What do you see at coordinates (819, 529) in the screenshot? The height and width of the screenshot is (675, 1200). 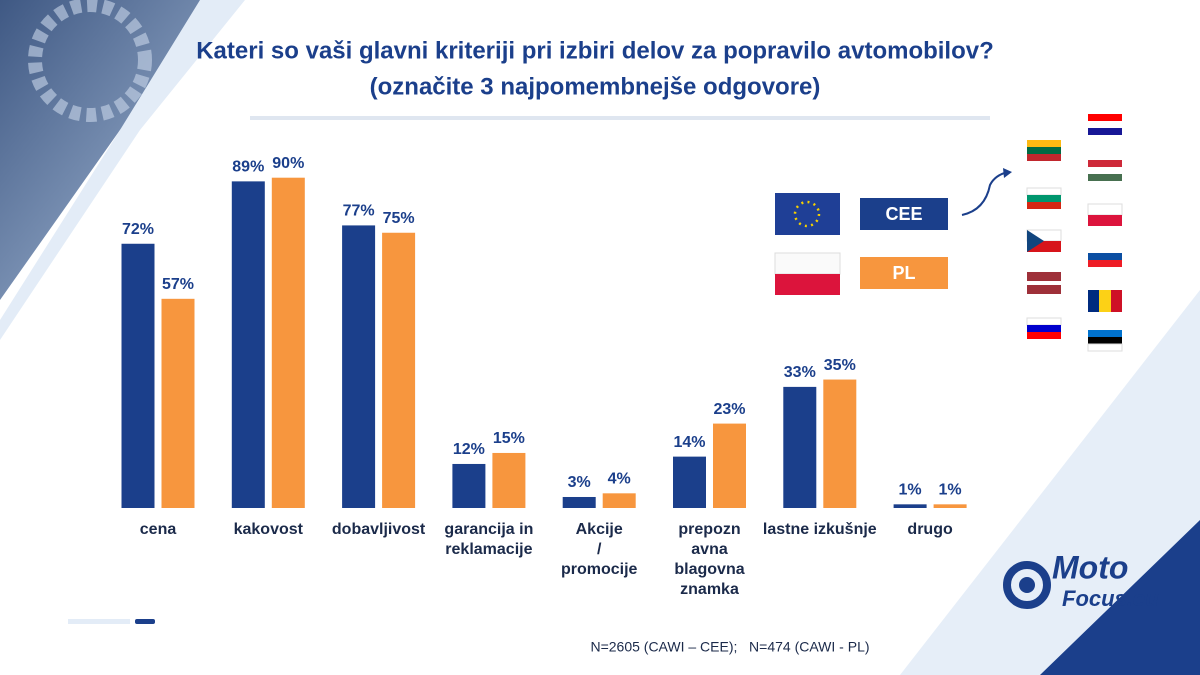 I see `category-label: lastne izkušnje` at bounding box center [819, 529].